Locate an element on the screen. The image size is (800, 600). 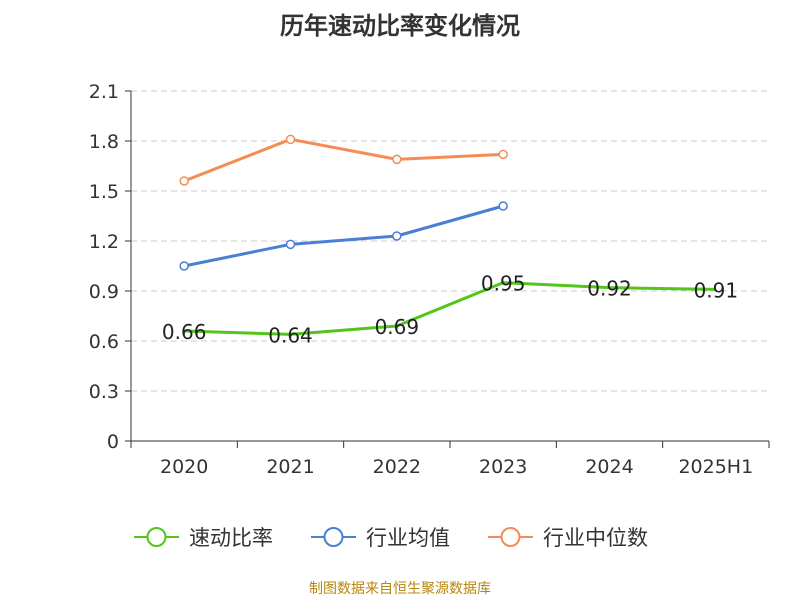
chart-title: 历年速动比率变化情况 is located at coordinates (400, 26).